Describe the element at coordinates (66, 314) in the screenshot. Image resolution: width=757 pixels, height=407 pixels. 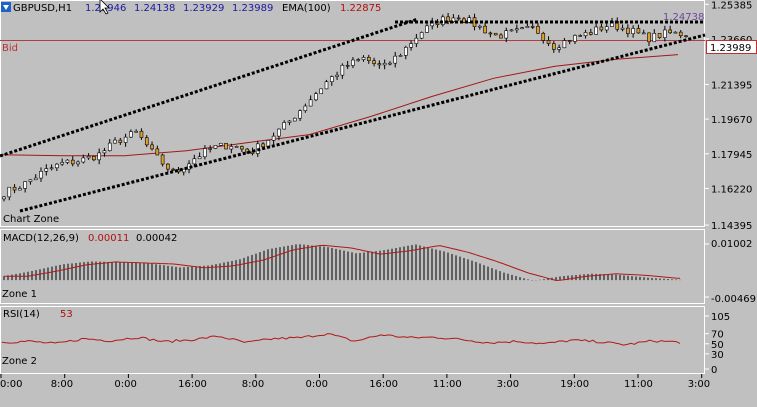
I see `rsi-value: 53` at that location.